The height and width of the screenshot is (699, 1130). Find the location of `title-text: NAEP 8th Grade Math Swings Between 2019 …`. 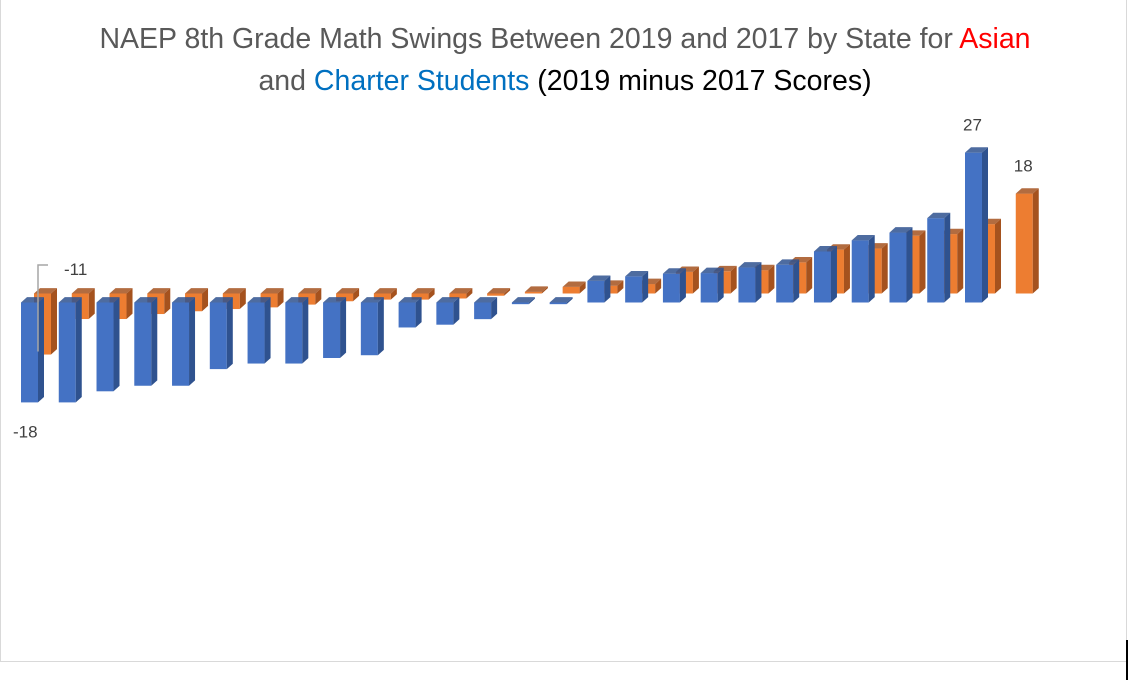

title-text: NAEP 8th Grade Math Swings Between 2019 … is located at coordinates (529, 39).